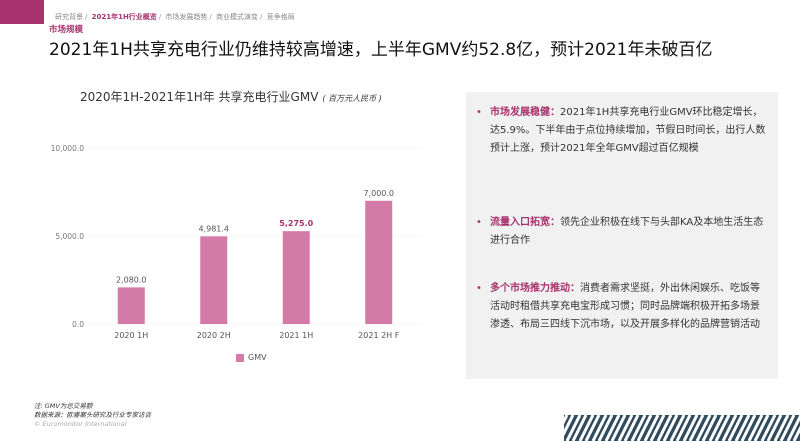 This screenshot has height=441, width=800. I want to click on breadcrumb-item: 研究背景, so click(69, 17).